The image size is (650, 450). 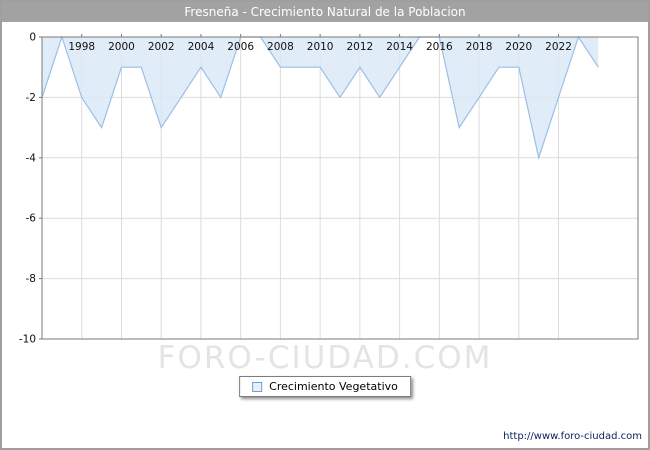 What do you see at coordinates (201, 47) in the screenshot?
I see `x-tick-label: 2004` at bounding box center [201, 47].